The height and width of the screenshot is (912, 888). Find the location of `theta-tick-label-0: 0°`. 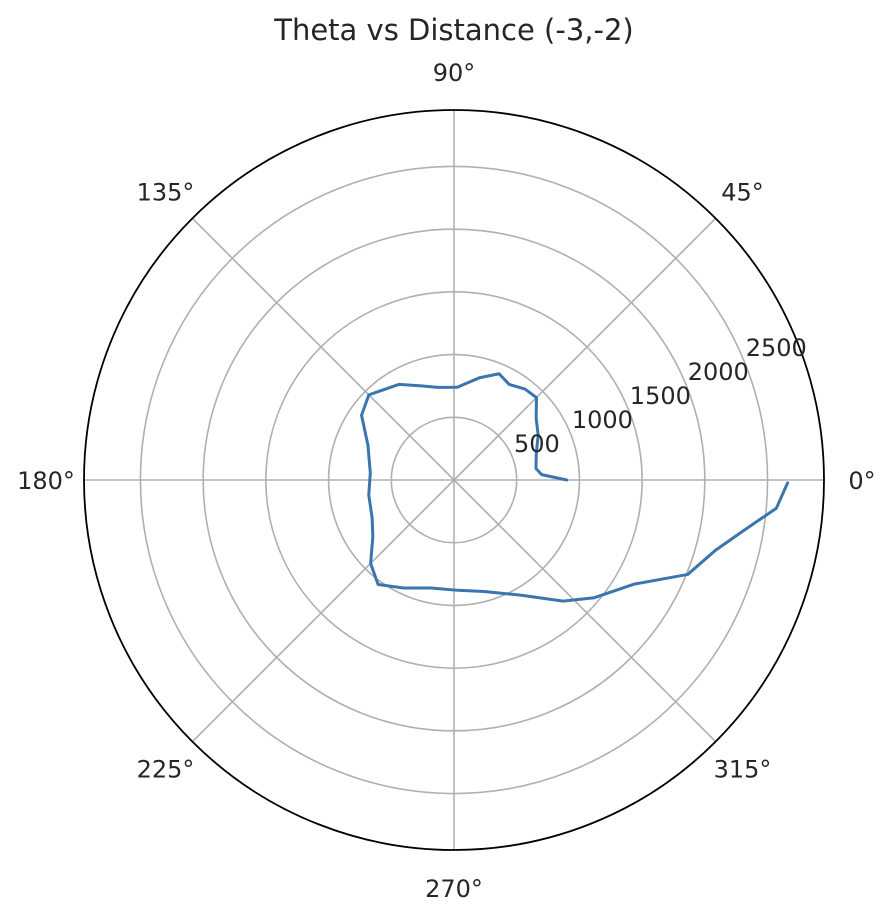

theta-tick-label-0: 0° is located at coordinates (861, 481).